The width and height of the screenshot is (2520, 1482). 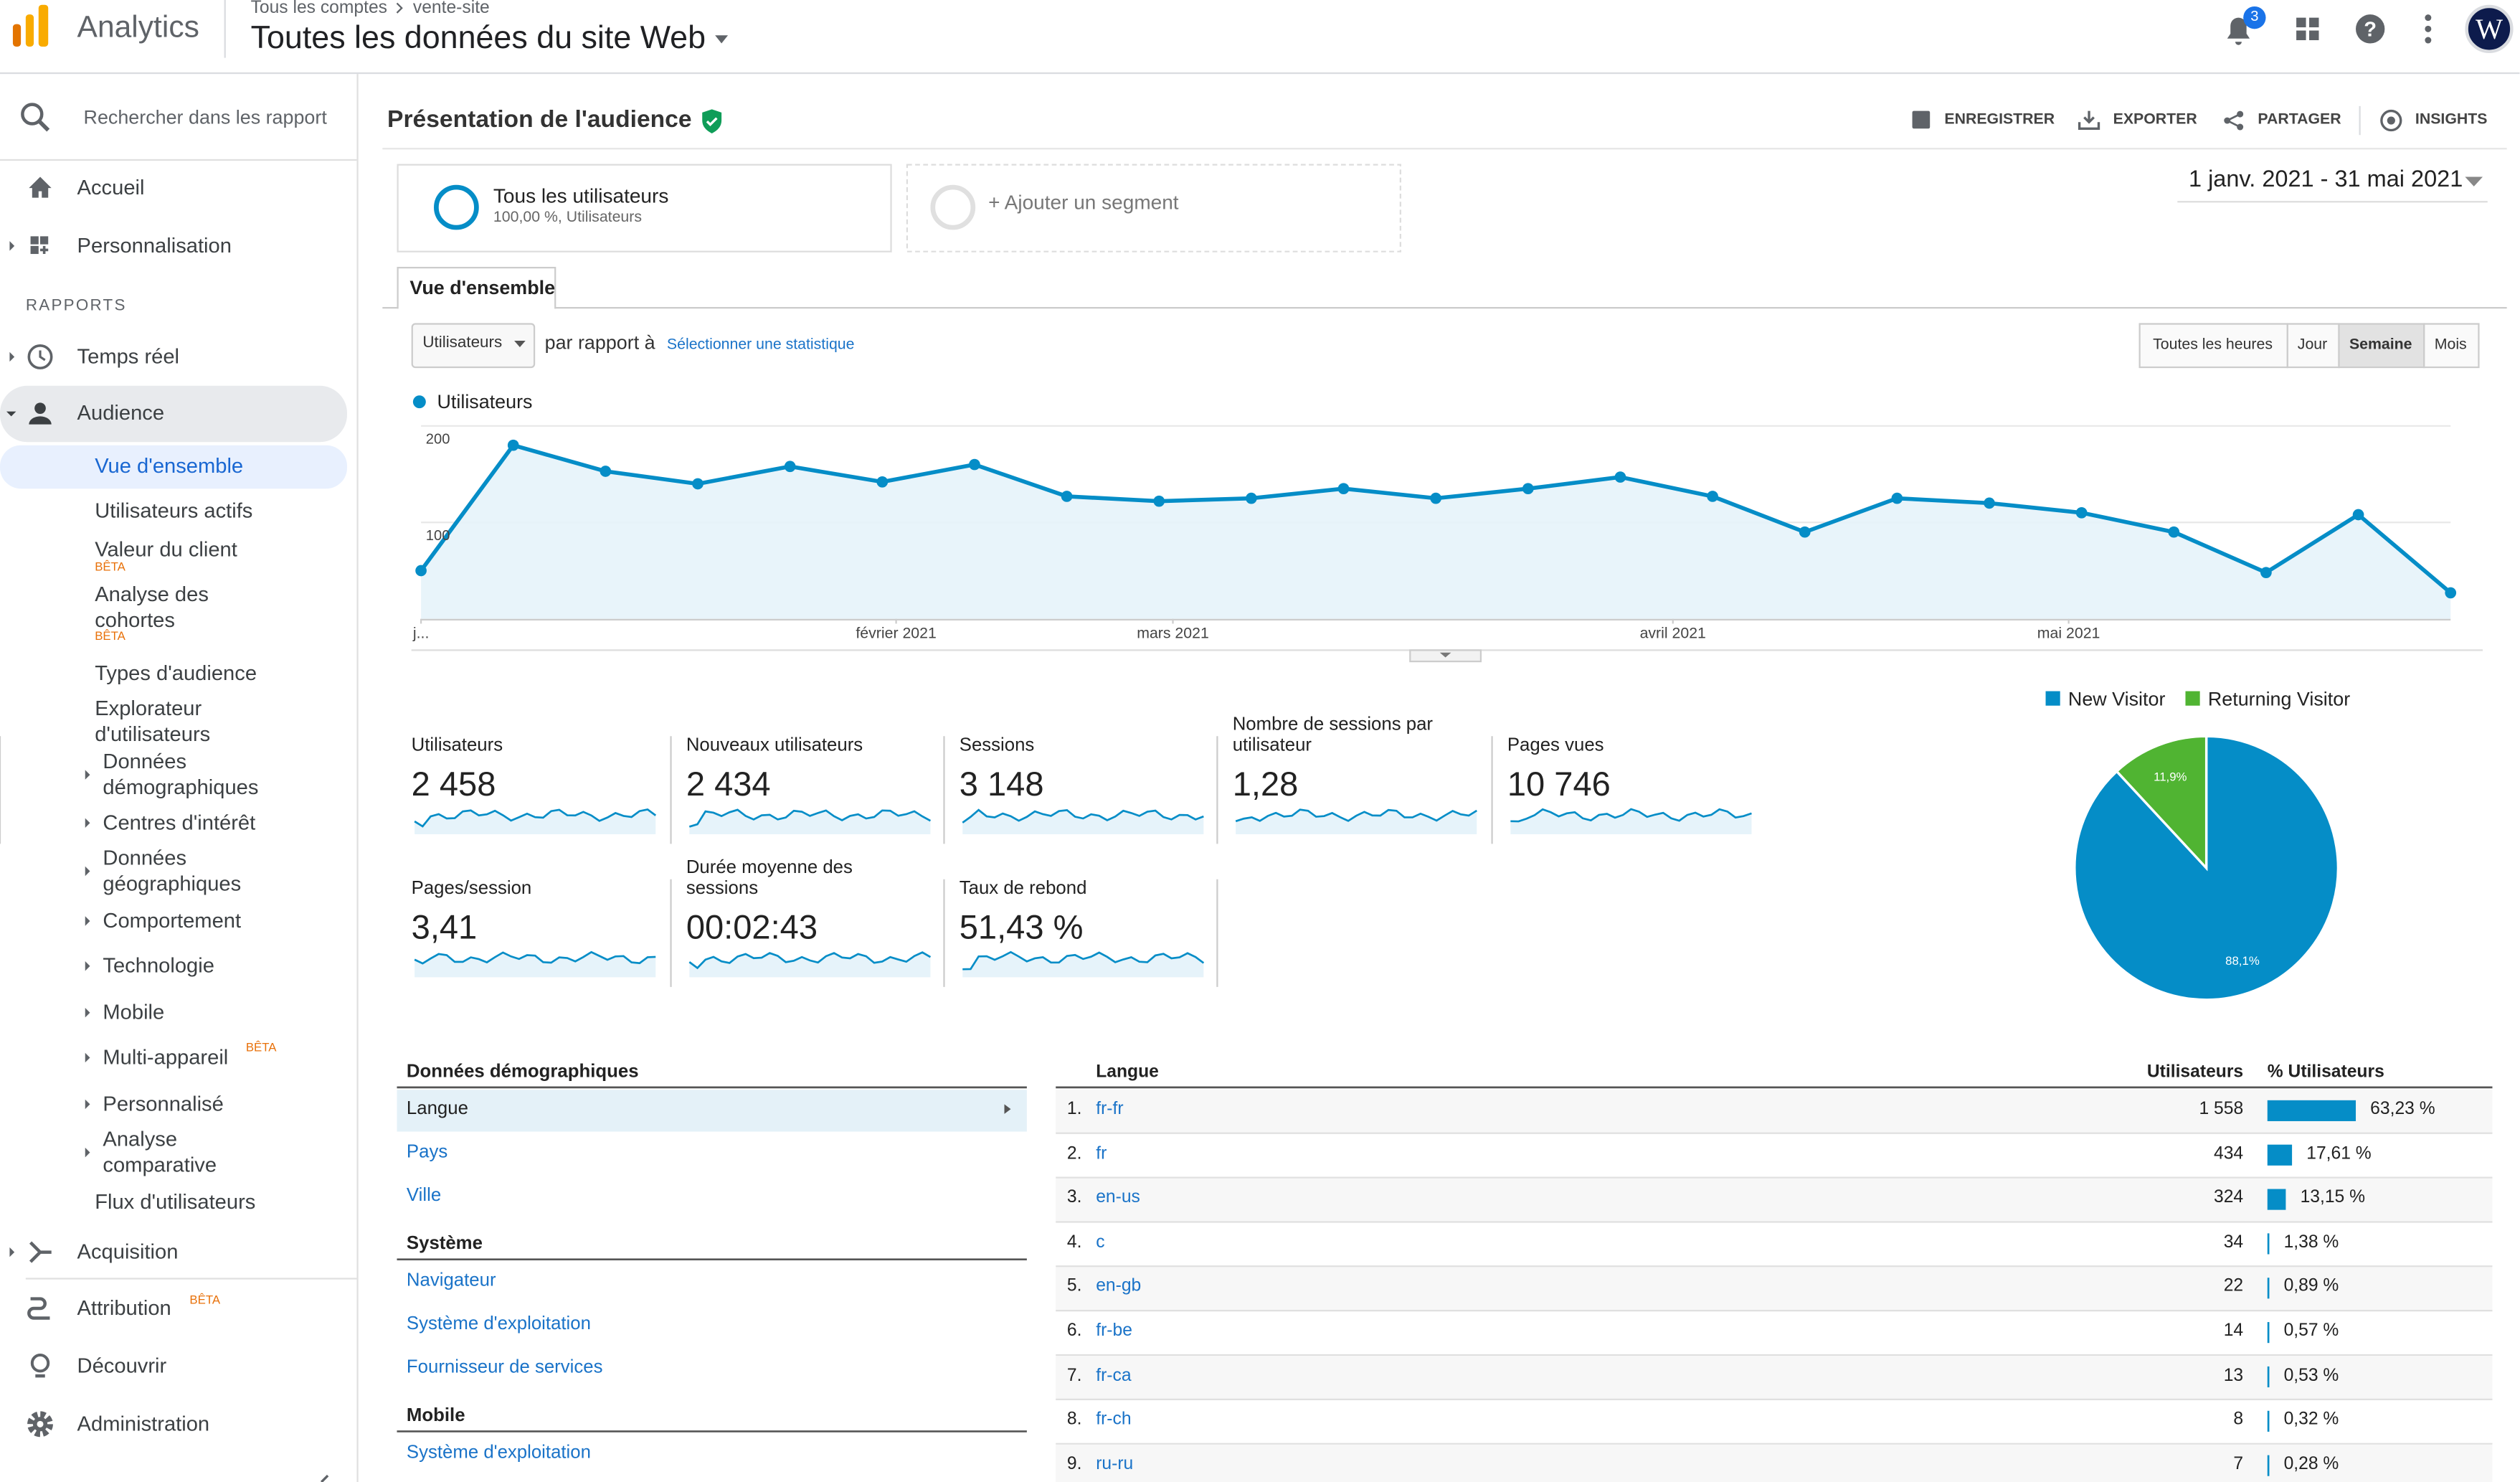 I want to click on expand-arrow, so click(x=11, y=414).